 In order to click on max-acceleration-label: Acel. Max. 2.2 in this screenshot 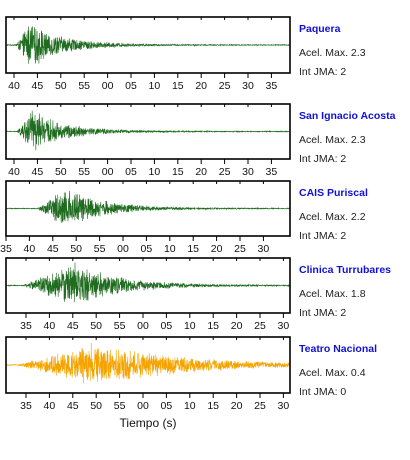, I will do `click(332, 217)`.